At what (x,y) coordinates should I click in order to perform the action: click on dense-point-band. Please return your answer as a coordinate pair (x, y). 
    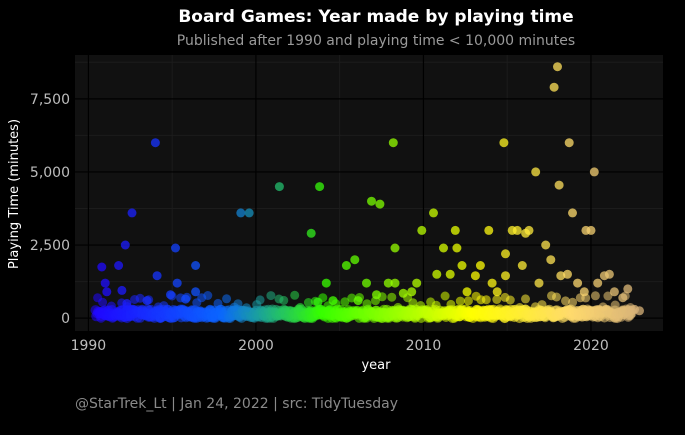
    Looking at the image, I should click on (363, 307).